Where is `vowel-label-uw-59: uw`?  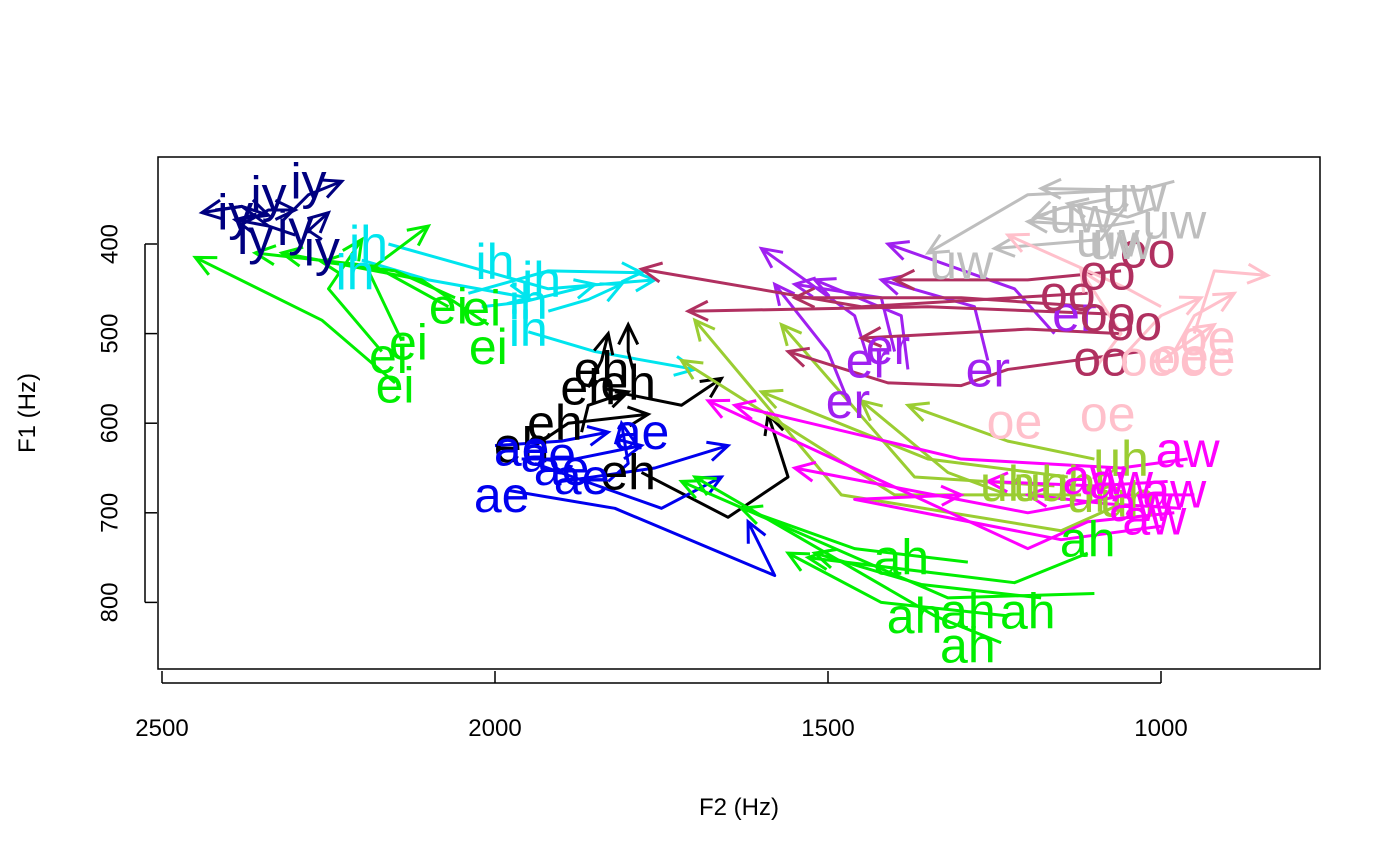
vowel-label-uw-59: uw is located at coordinates (1134, 195).